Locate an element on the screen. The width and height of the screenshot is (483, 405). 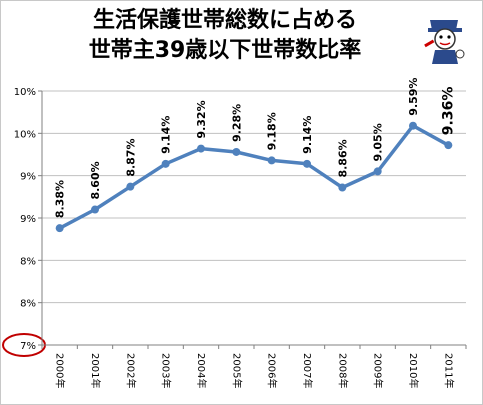
x-tick-label: 2006年 is located at coordinates (272, 370).